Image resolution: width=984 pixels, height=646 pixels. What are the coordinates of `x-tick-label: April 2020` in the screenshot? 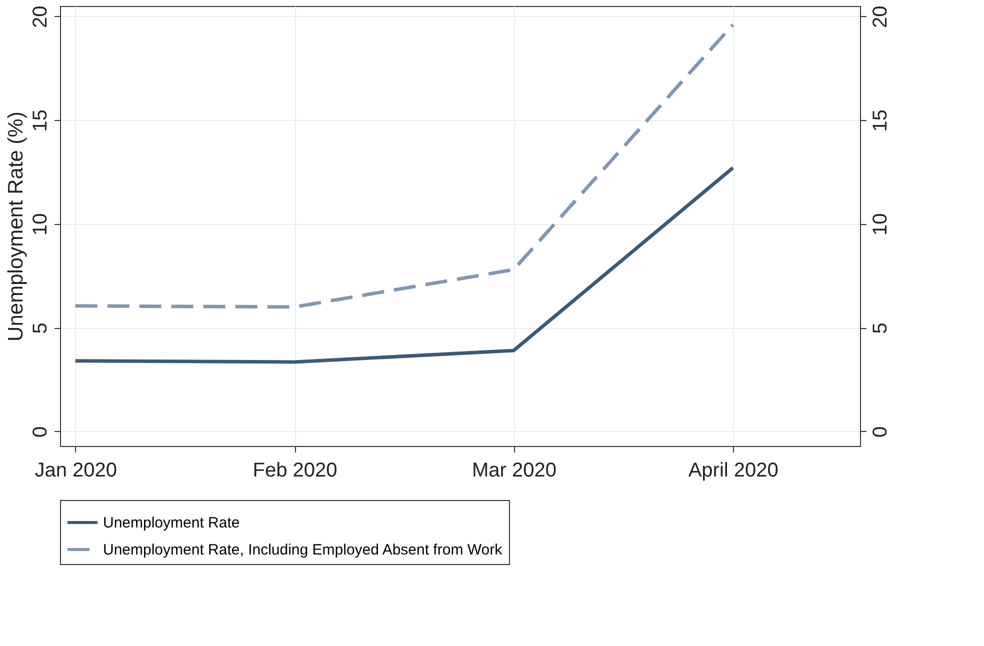 It's located at (733, 471).